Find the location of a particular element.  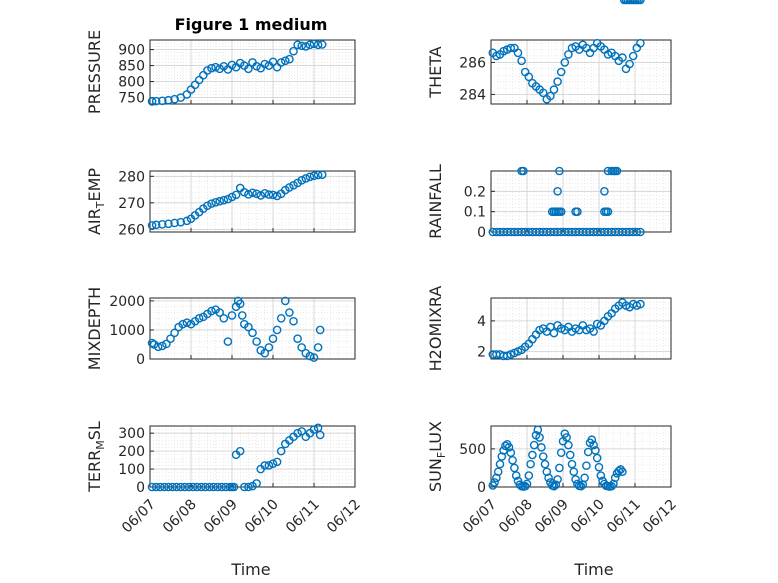

x-tick-label: 06/07 is located at coordinates (480, 517).